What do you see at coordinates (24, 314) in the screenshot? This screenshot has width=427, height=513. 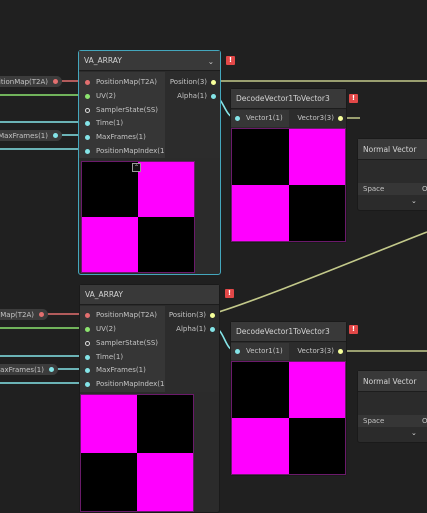 I see `property-pill-position-map-bottom: ionMap(T2A)` at bounding box center [24, 314].